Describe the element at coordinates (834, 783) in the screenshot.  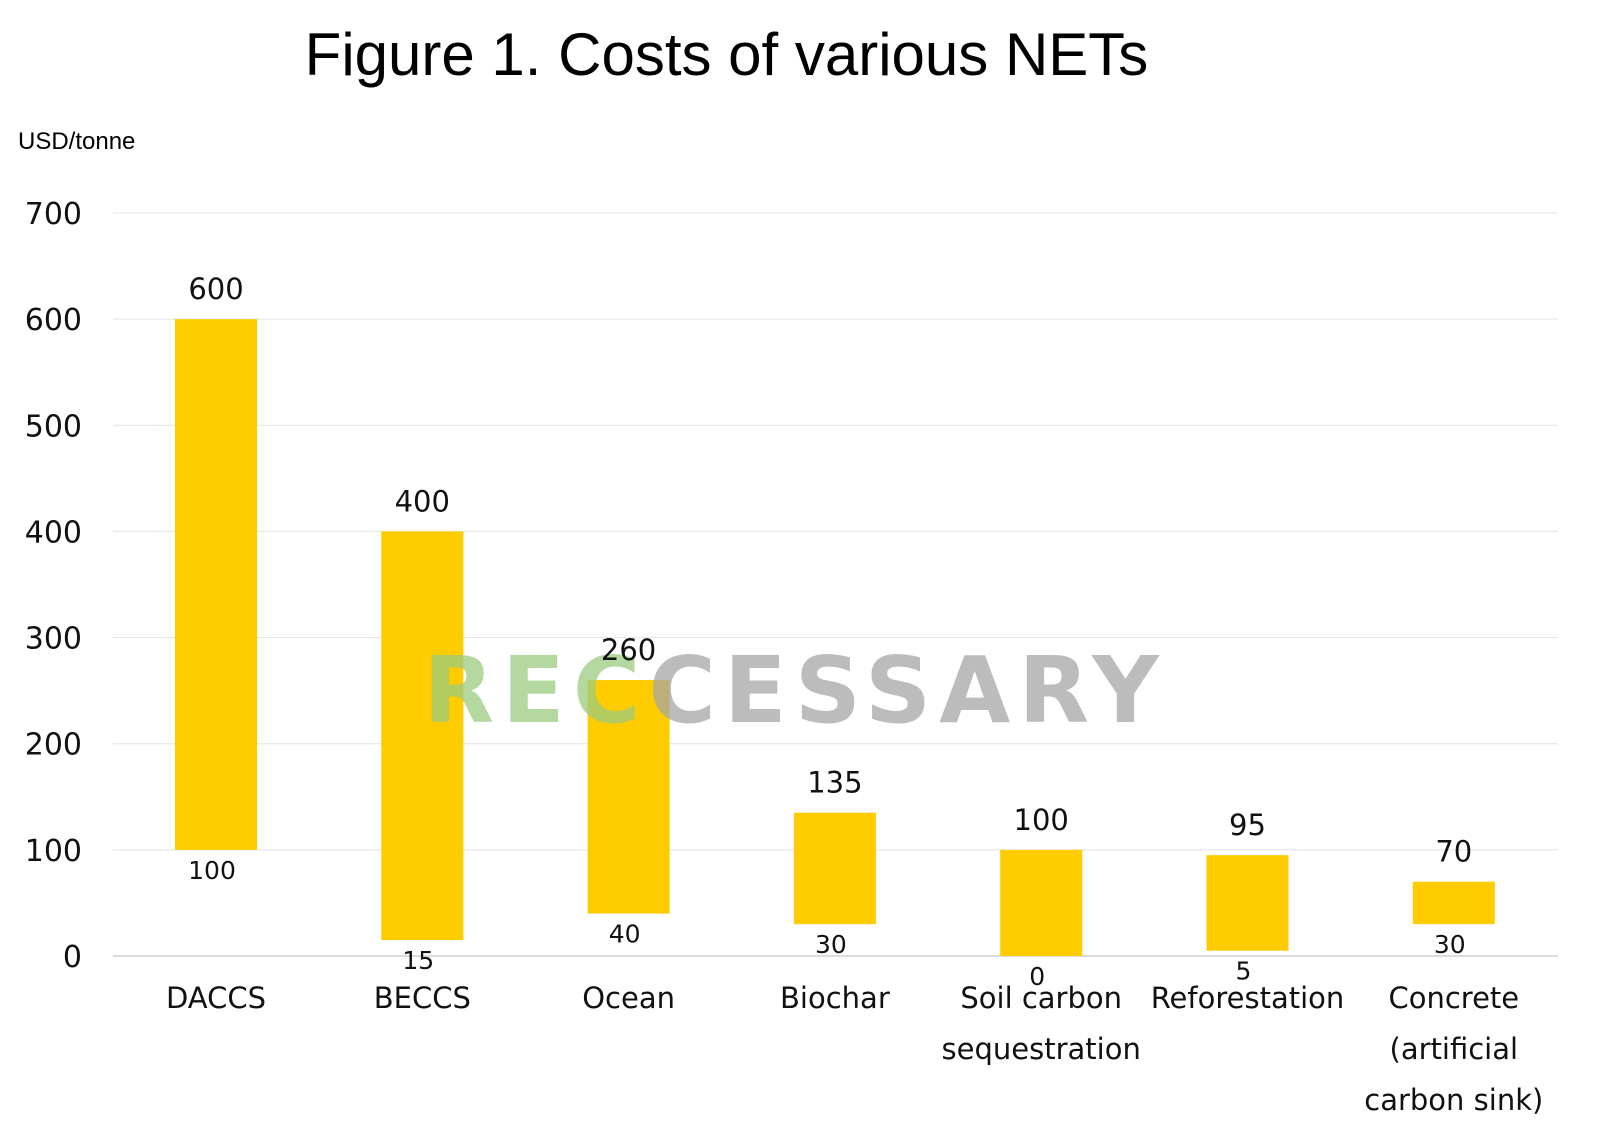
I see `bar-high-value-label: 135` at that location.